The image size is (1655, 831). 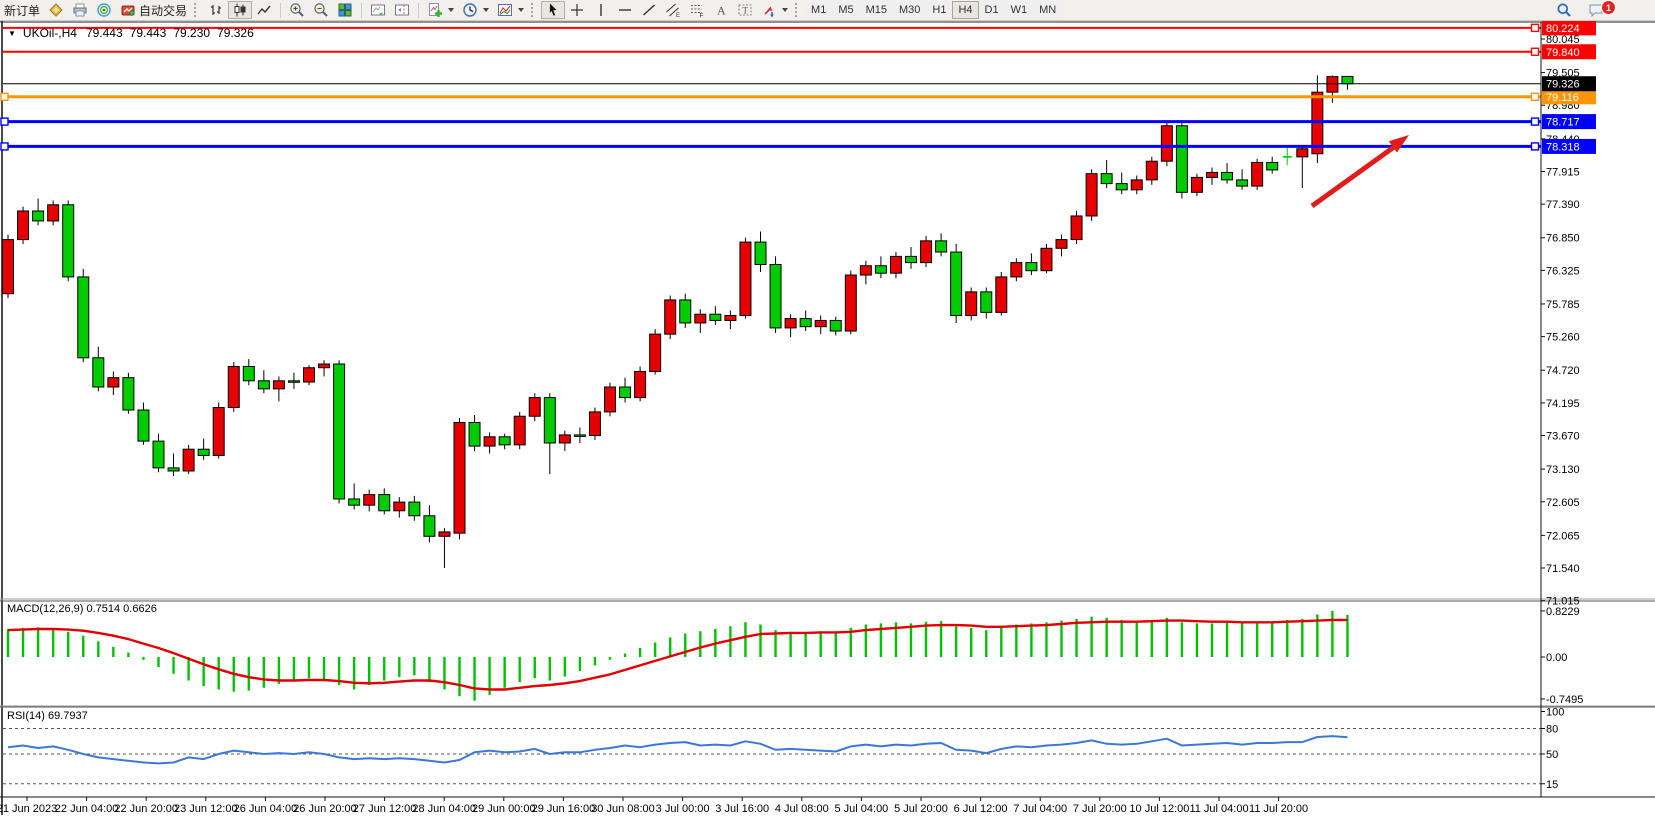 I want to click on bar-chart-button, so click(x=216, y=10).